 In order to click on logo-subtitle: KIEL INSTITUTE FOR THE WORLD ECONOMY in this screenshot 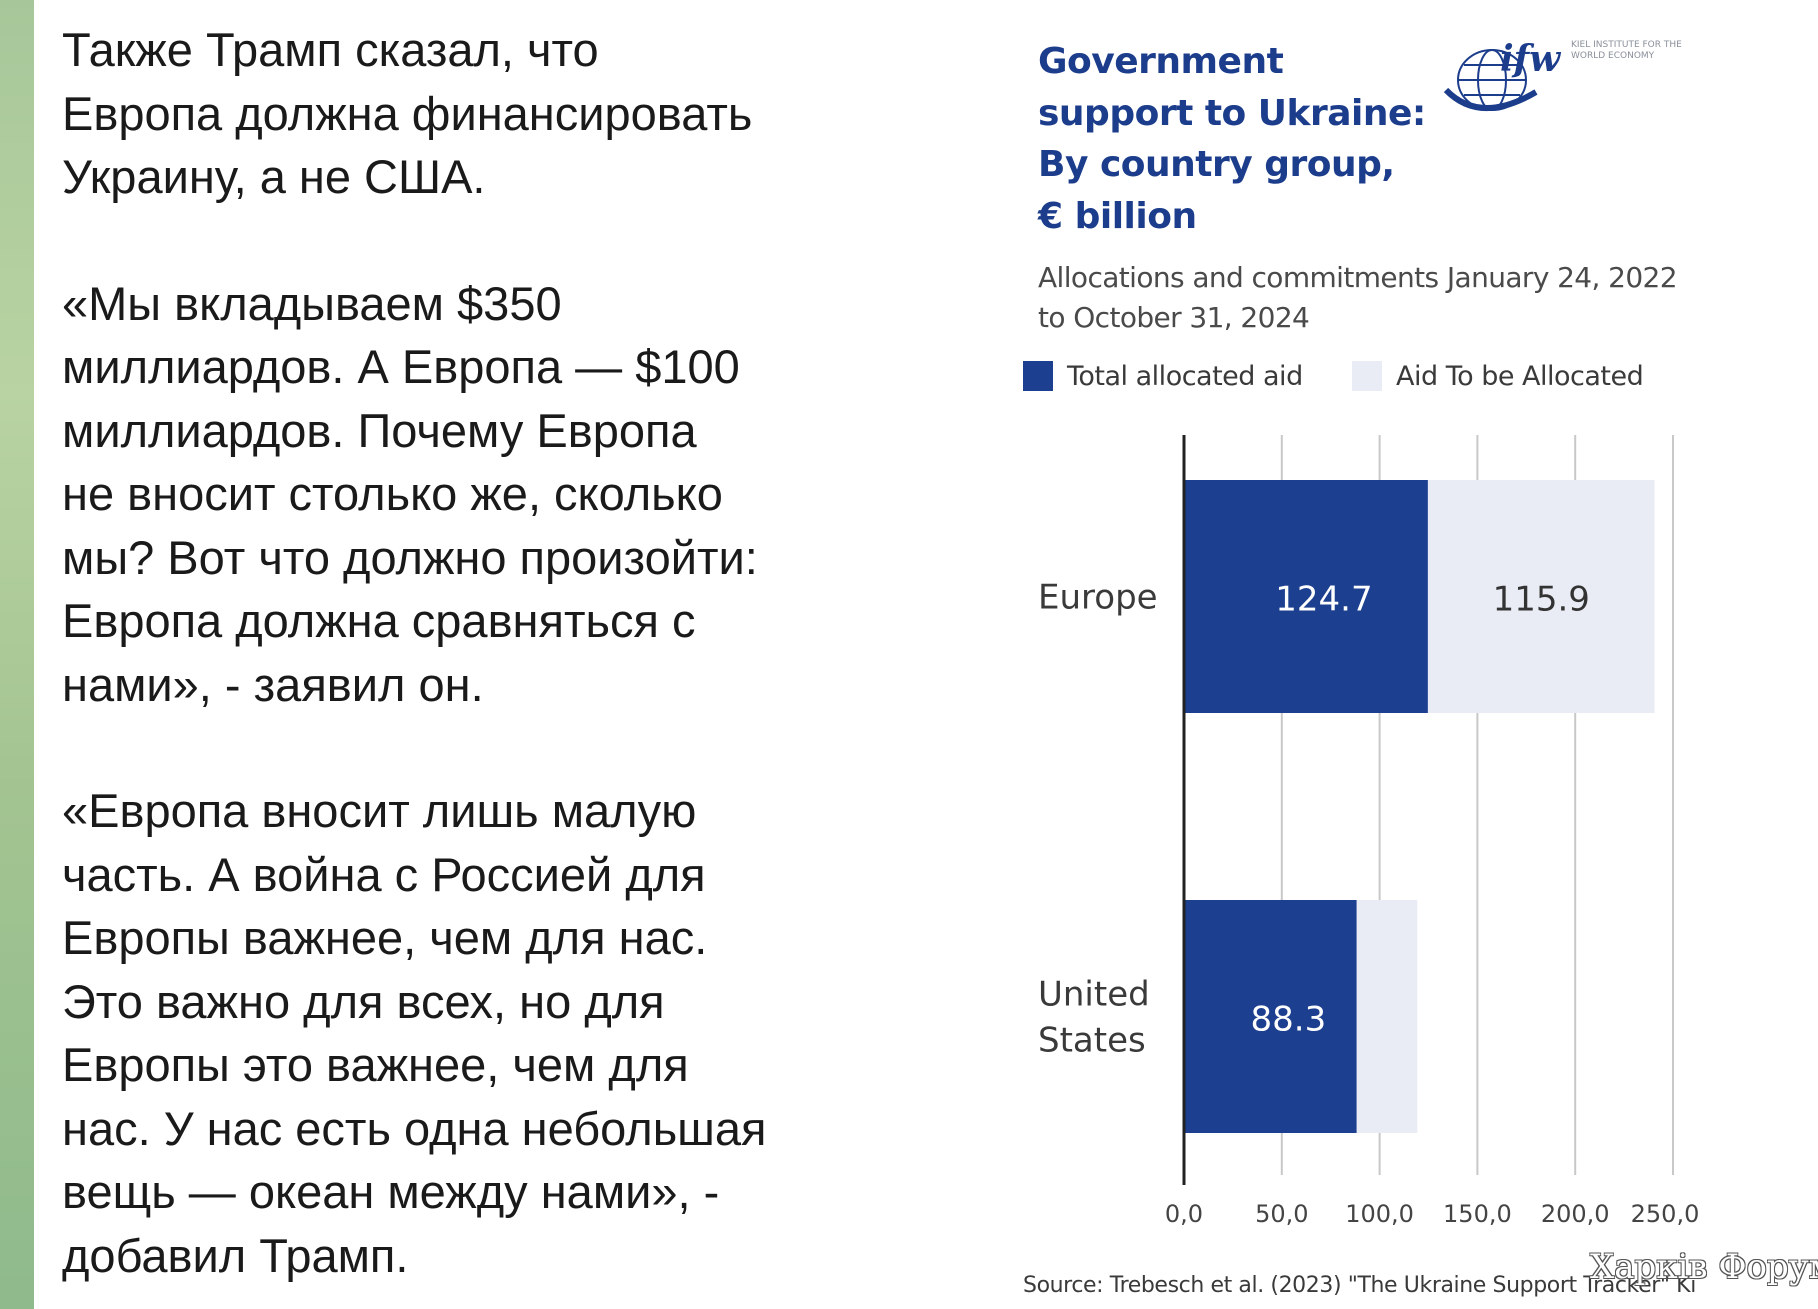, I will do `click(1626, 50)`.